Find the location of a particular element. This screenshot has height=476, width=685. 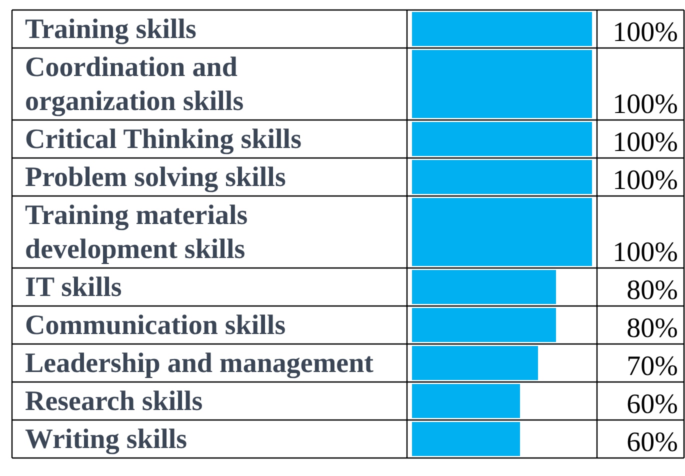

data-label: 70% is located at coordinates (652, 366).